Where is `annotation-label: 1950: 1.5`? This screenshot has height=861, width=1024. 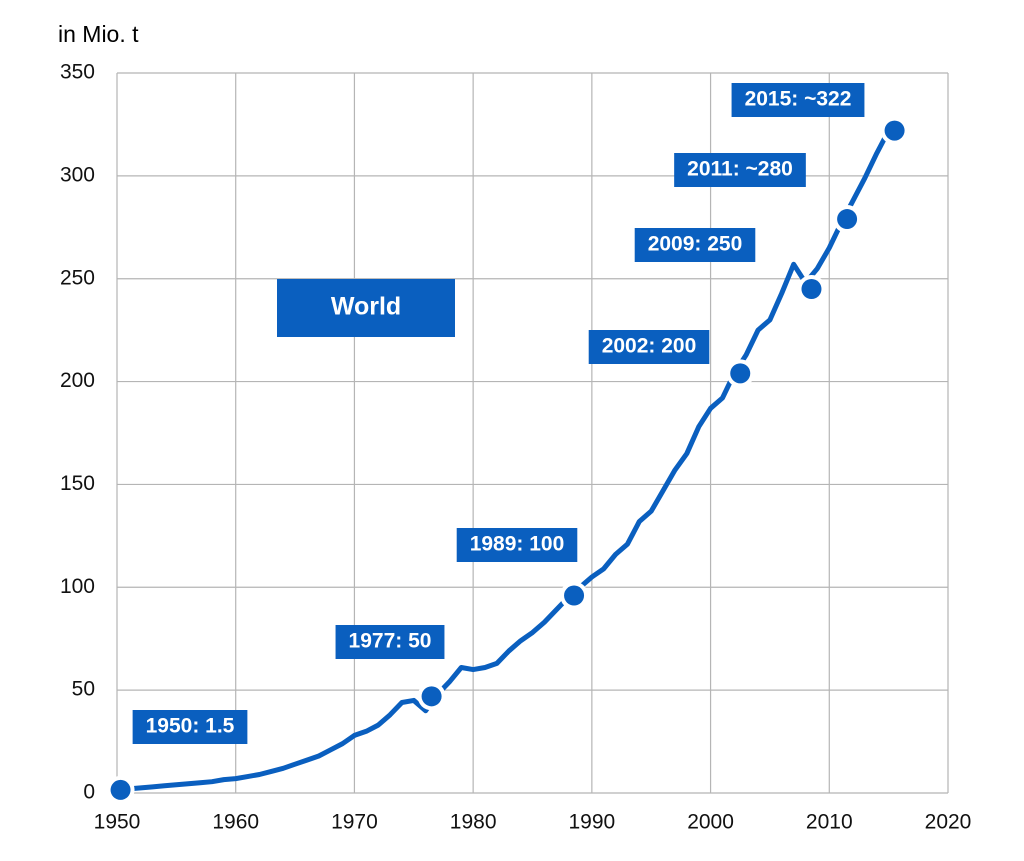 annotation-label: 1950: 1.5 is located at coordinates (190, 726).